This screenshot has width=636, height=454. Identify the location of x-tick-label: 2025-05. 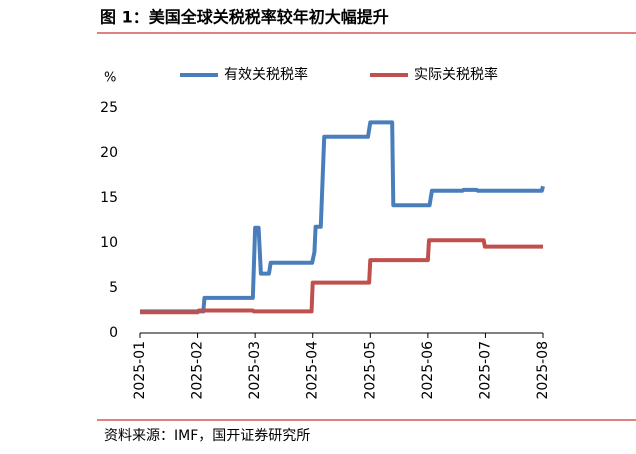
(370, 370).